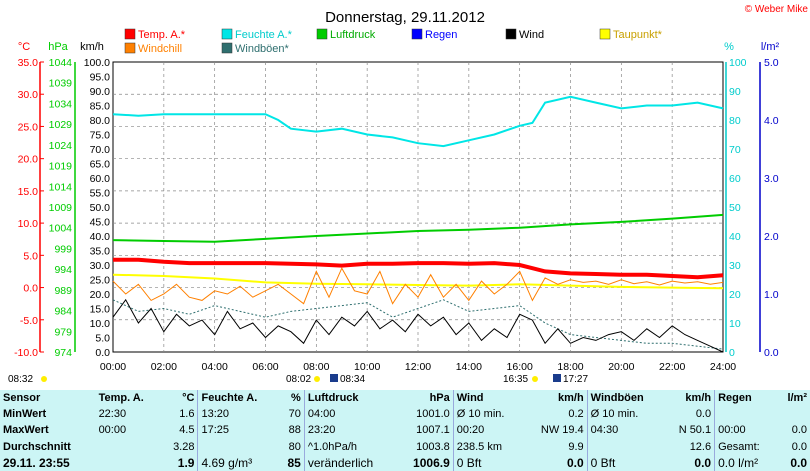 Image resolution: width=810 pixels, height=471 pixels. Describe the element at coordinates (700, 446) in the screenshot. I see `stats-cell: 12.6` at that location.